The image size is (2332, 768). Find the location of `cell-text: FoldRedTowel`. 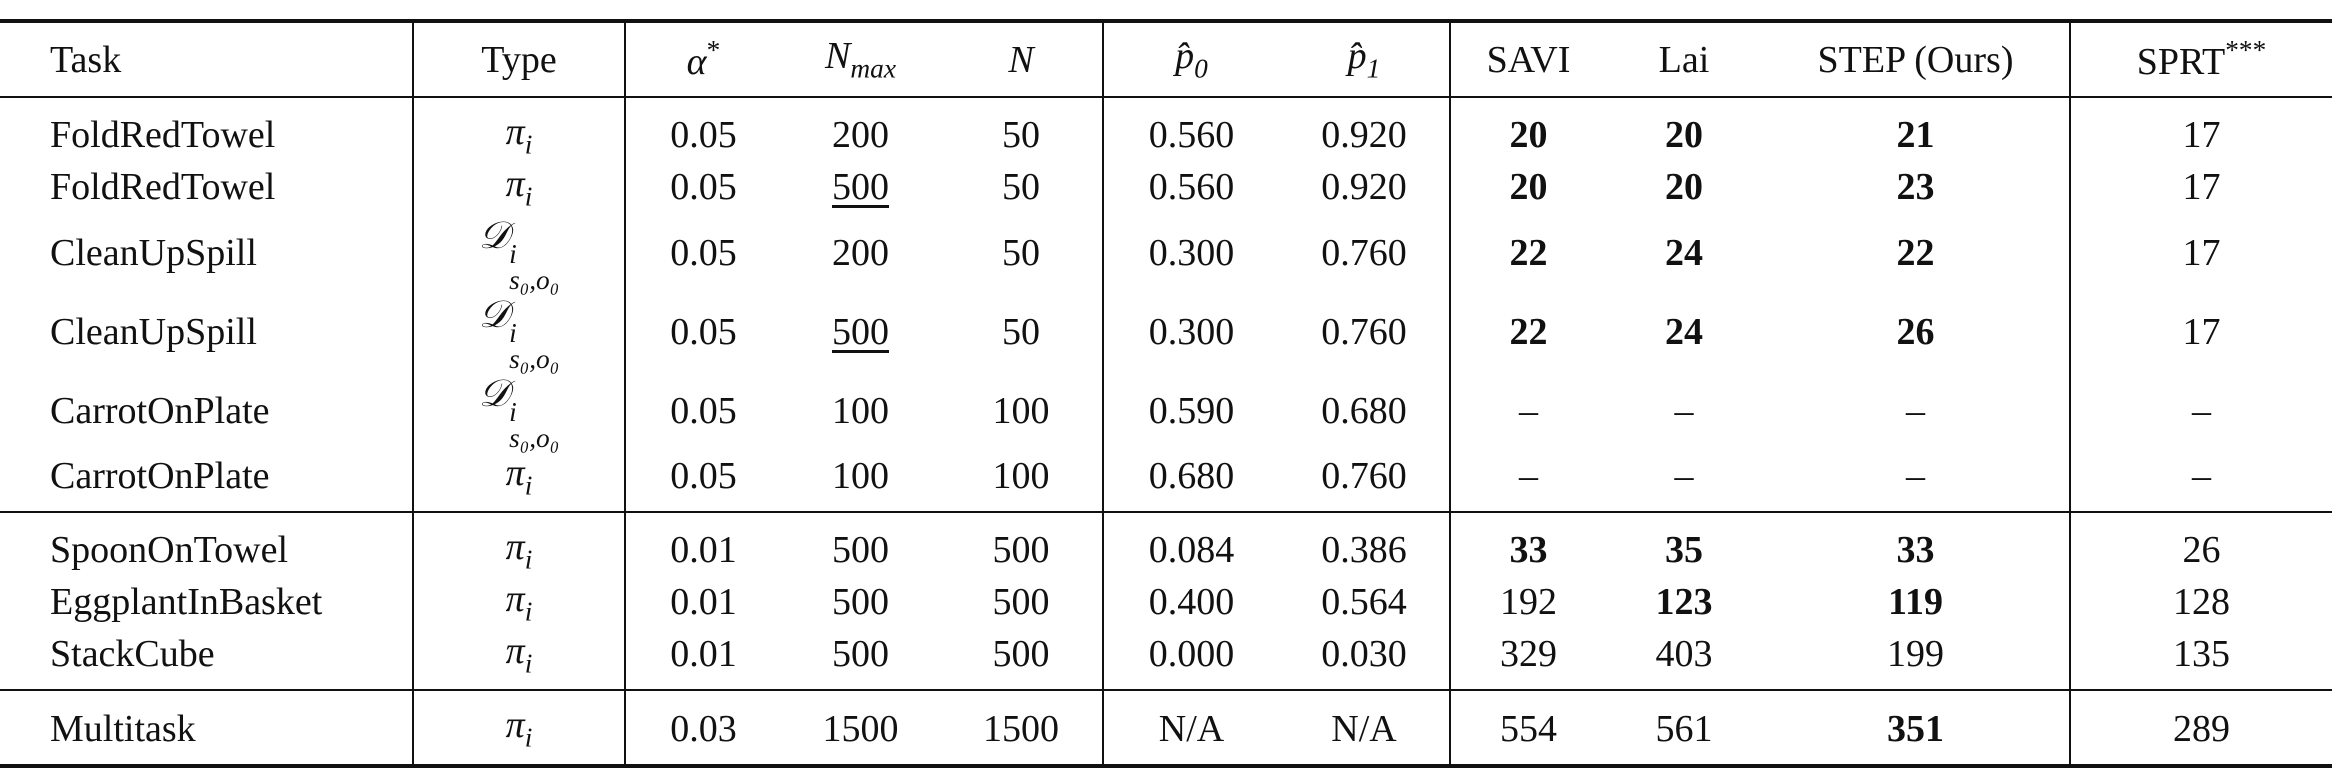

cell-text: FoldRedTowel is located at coordinates (163, 135).